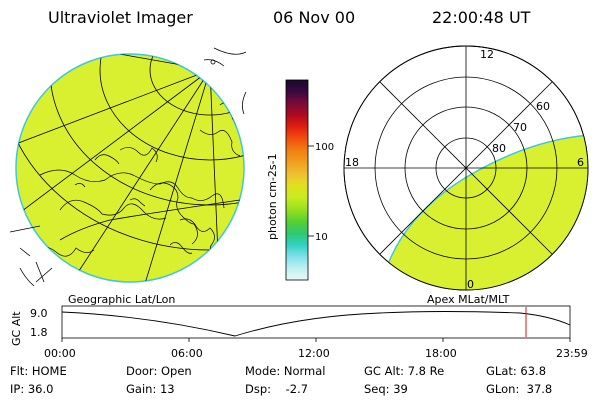 The width and height of the screenshot is (600, 400). Describe the element at coordinates (352, 162) in the screenshot. I see `mlt-label-18: 18` at that location.